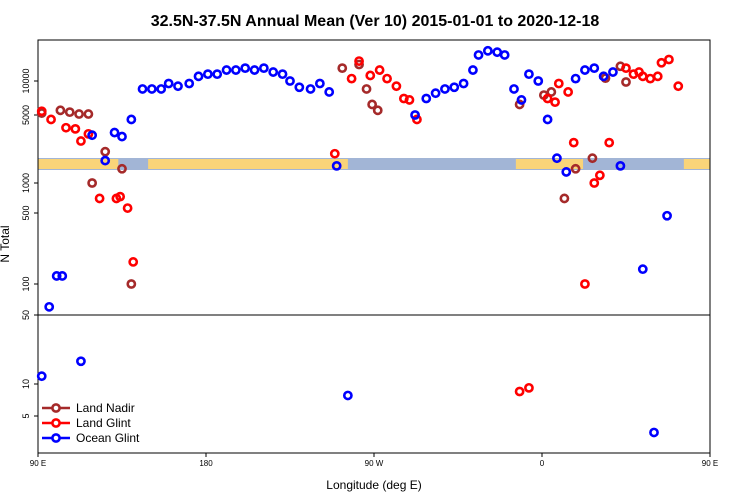  What do you see at coordinates (26, 212) in the screenshot?
I see `y-tick-label: 500` at bounding box center [26, 212].